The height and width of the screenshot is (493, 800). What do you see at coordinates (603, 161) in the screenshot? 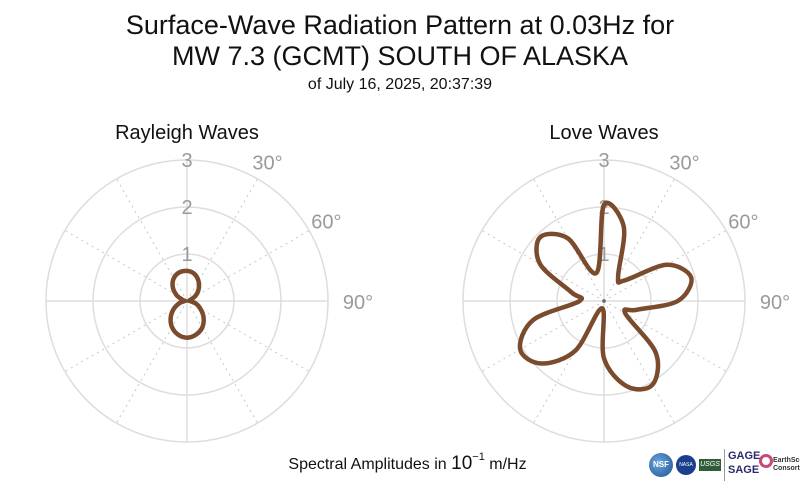
I see `panel-2-r-tick-label: 3` at bounding box center [603, 161].